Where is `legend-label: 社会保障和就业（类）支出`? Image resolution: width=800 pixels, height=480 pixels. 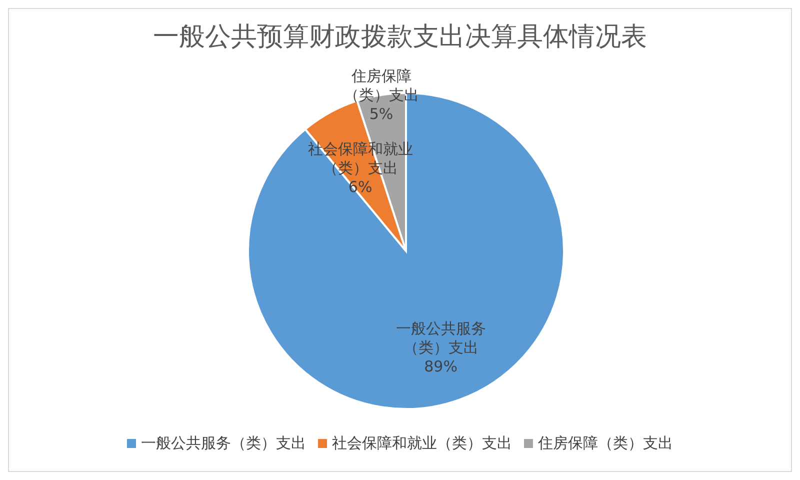
legend-label: 社会保障和就业（类）支出 is located at coordinates (422, 443).